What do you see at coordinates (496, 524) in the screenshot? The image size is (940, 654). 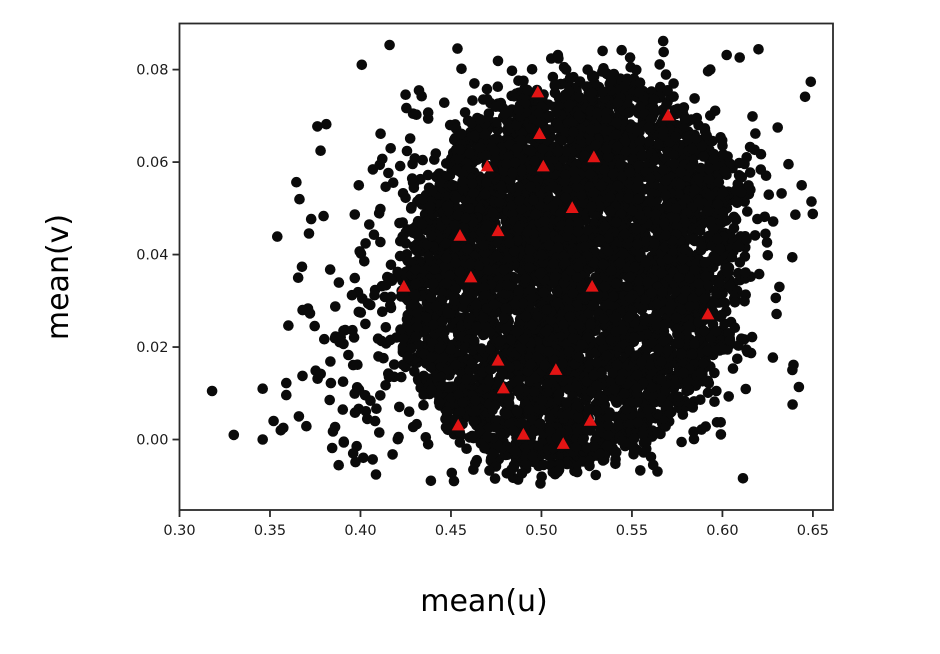 I see `x-axis: 0.30 0.35 0.40 0.45 0.50 0.55 0.60 0.65` at bounding box center [496, 524].